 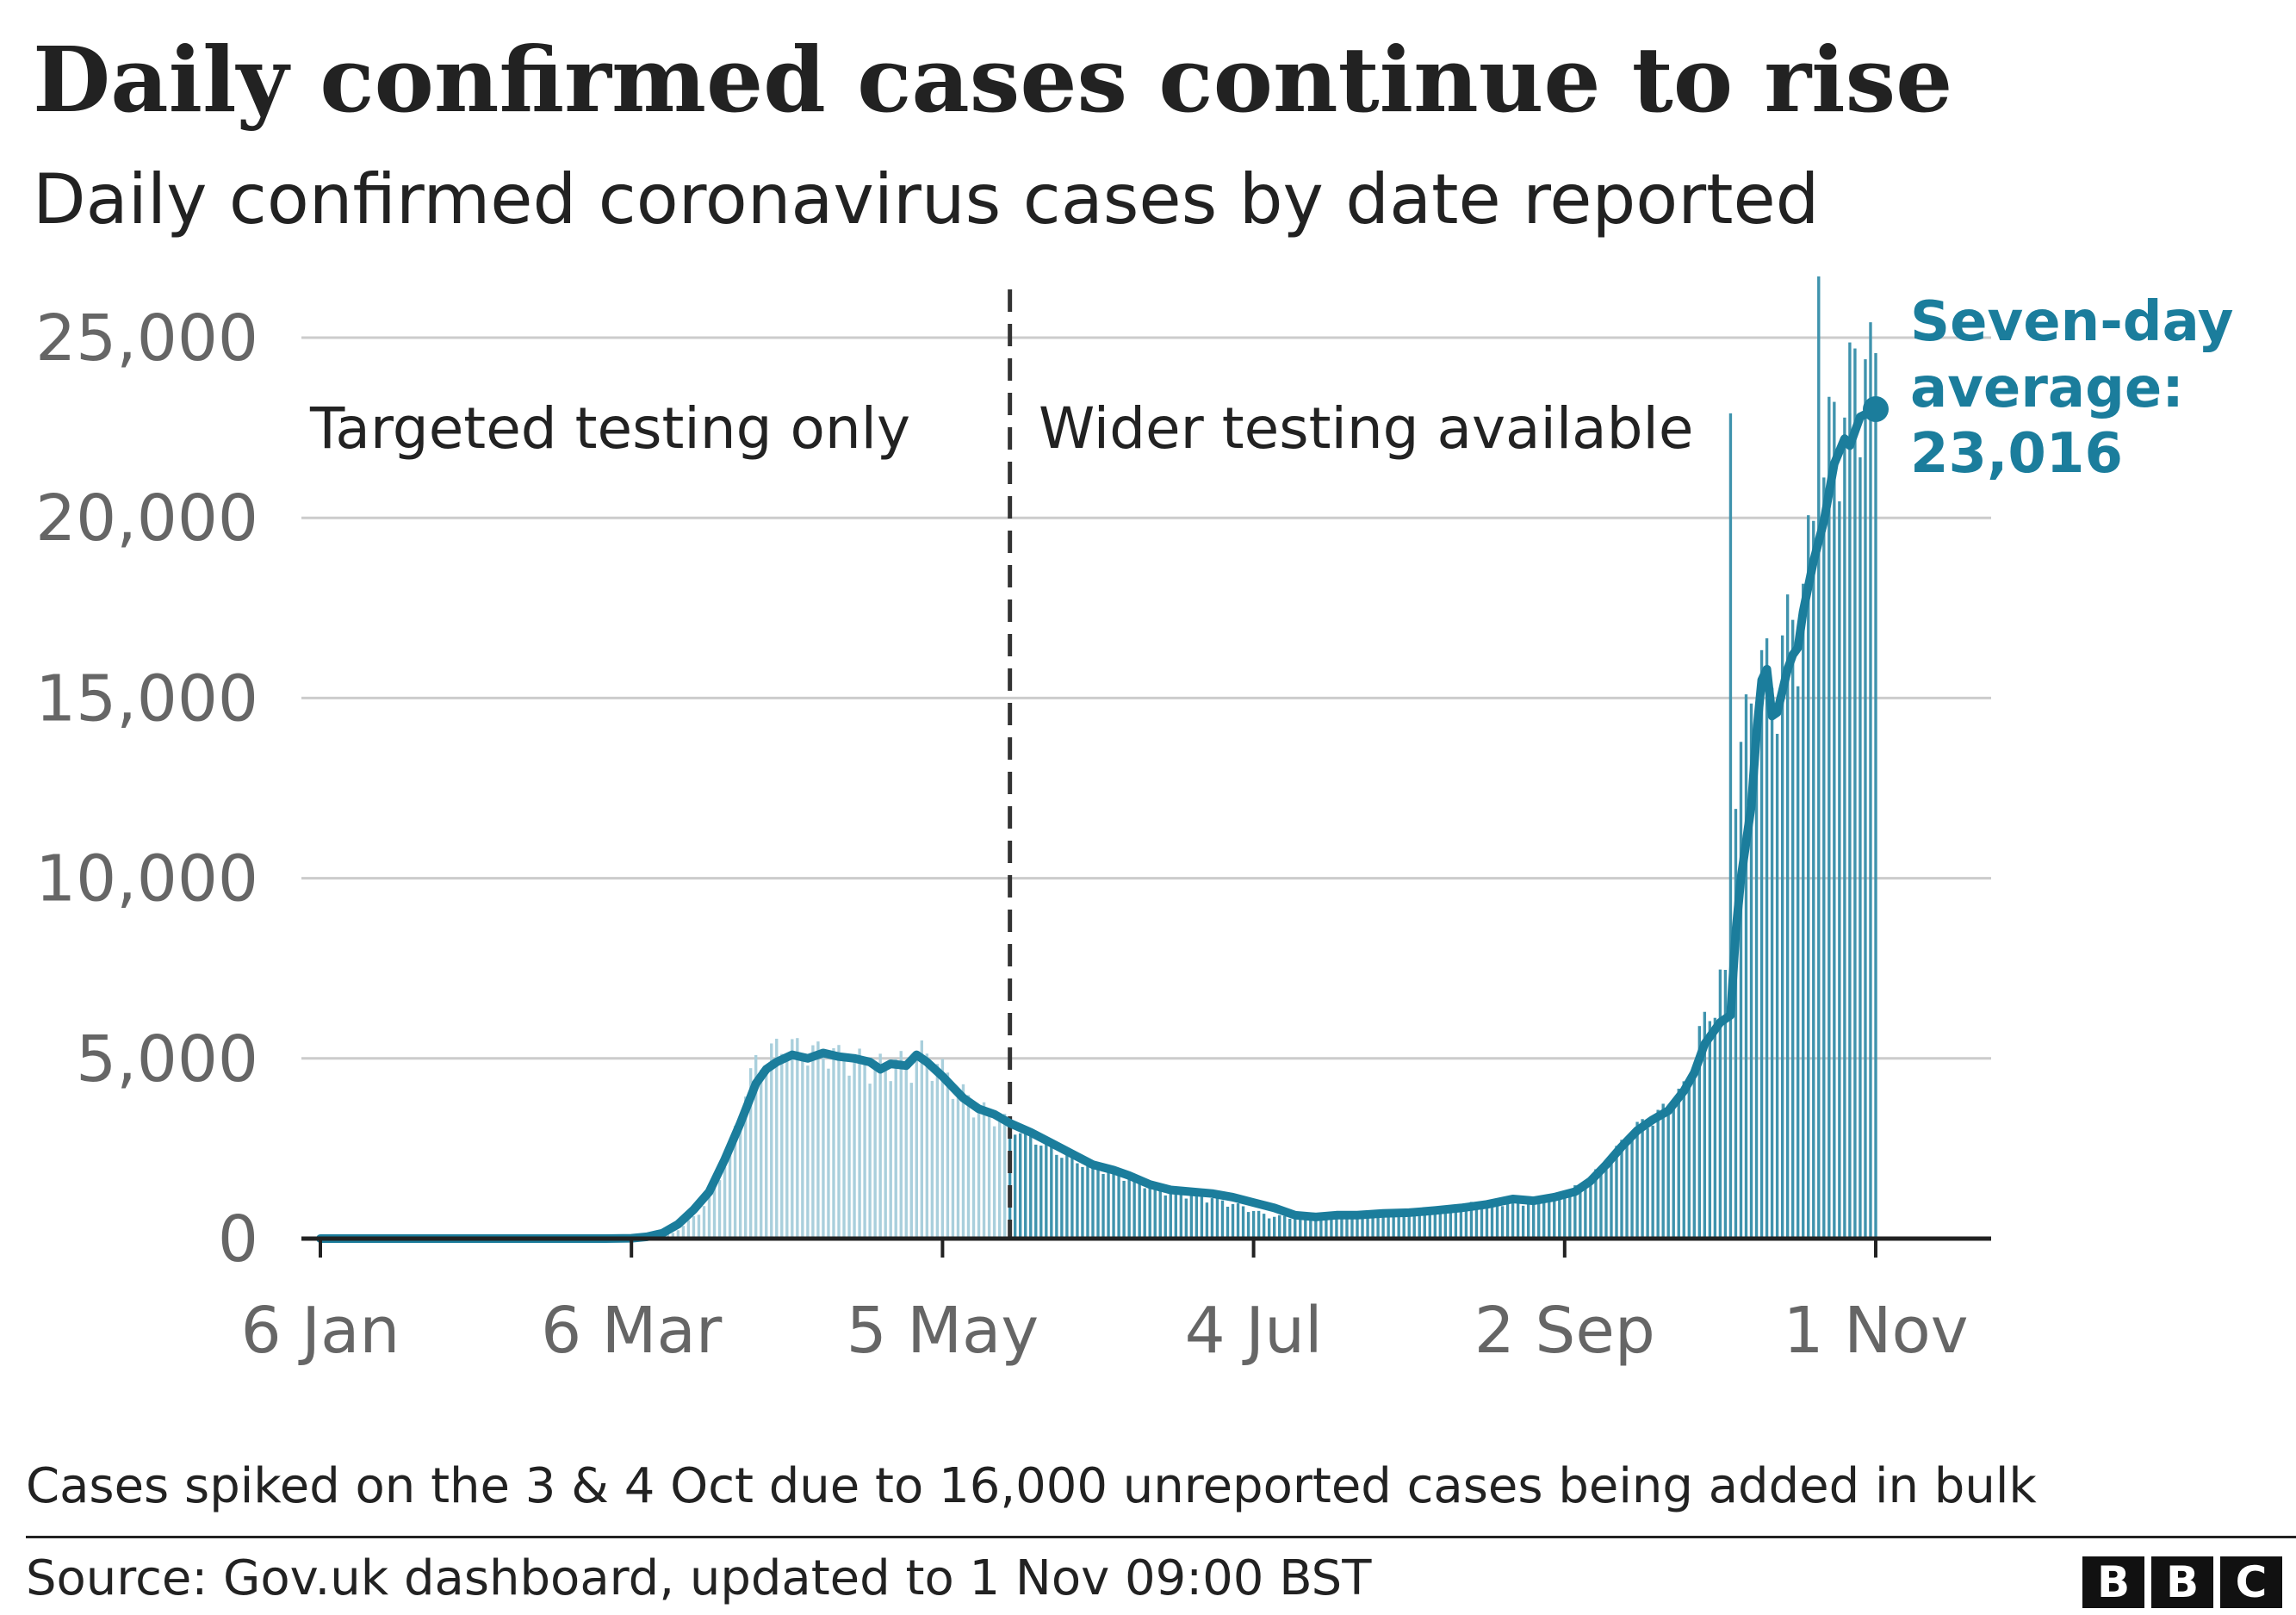 What do you see at coordinates (1875, 1331) in the screenshot?
I see `x-tick-label: 1 Nov` at bounding box center [1875, 1331].